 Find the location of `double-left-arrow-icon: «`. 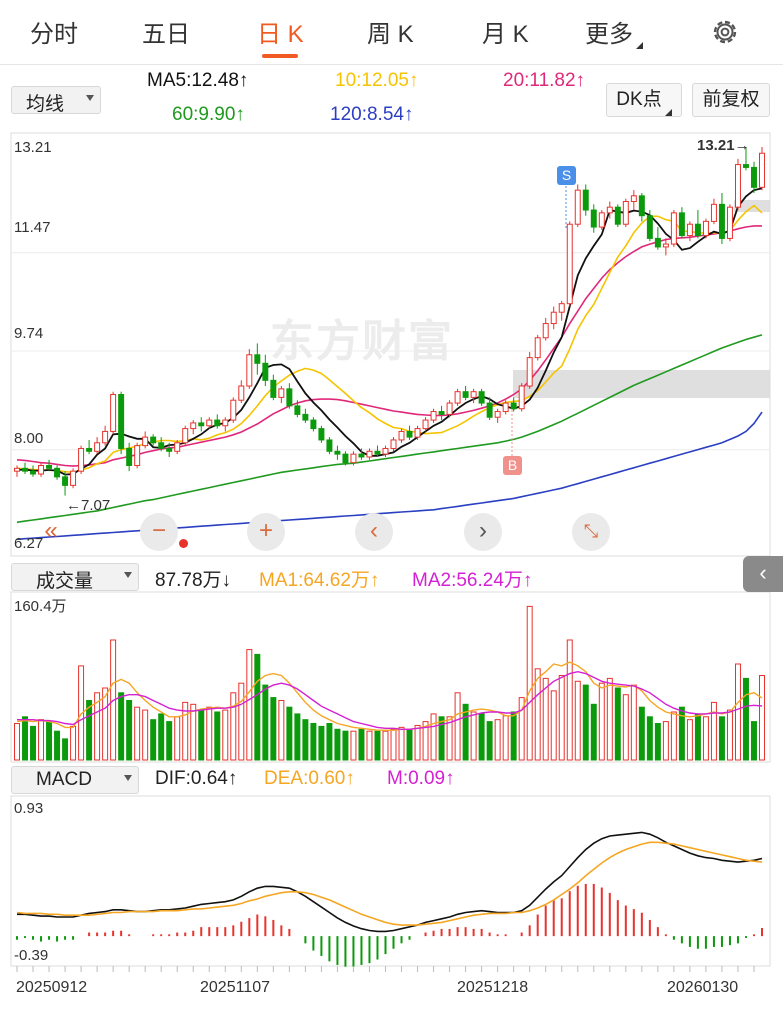

double-left-arrow-icon: « is located at coordinates (51, 530).